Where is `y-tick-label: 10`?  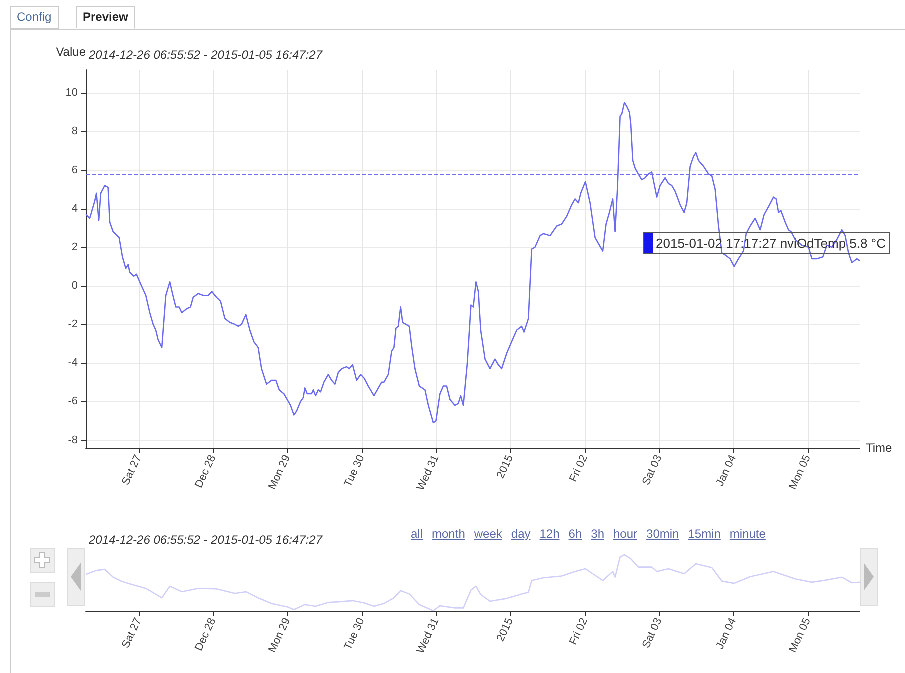 y-tick-label: 10 is located at coordinates (72, 93).